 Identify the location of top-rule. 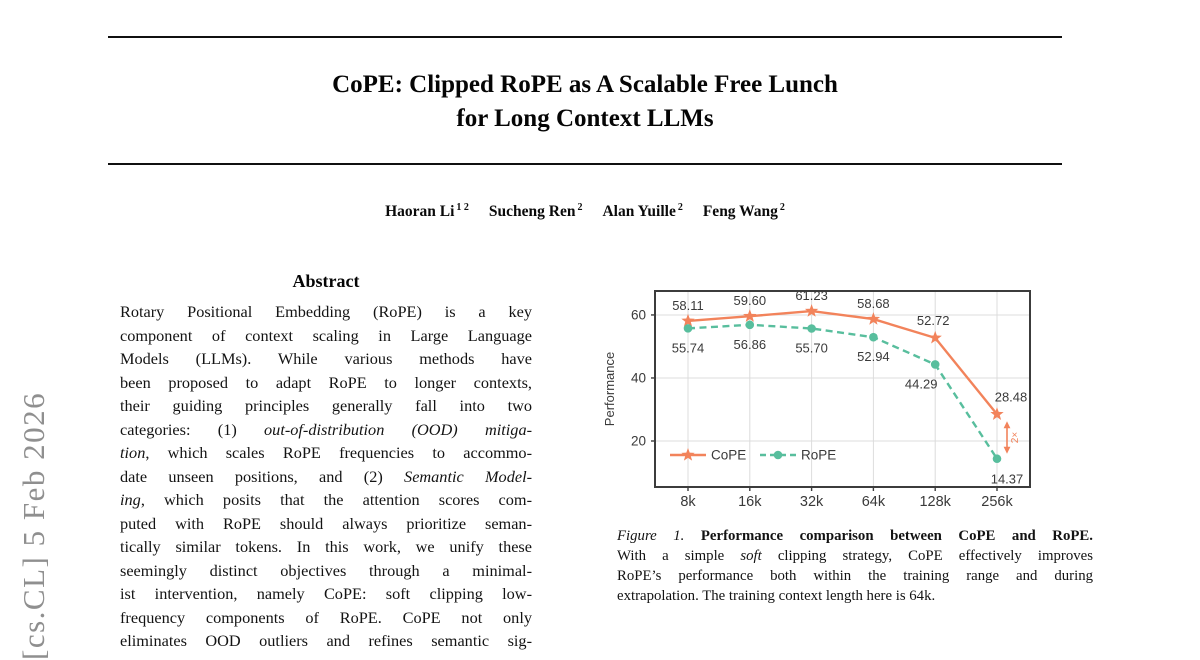
(585, 37).